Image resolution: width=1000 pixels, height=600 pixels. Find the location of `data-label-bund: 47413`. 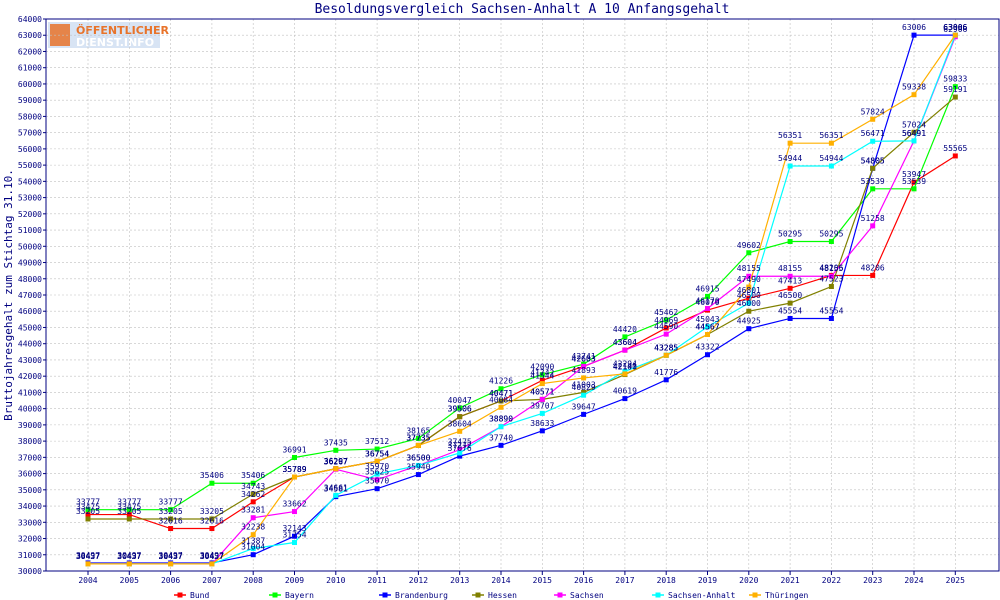

data-label-bund: 47413 is located at coordinates (790, 280).